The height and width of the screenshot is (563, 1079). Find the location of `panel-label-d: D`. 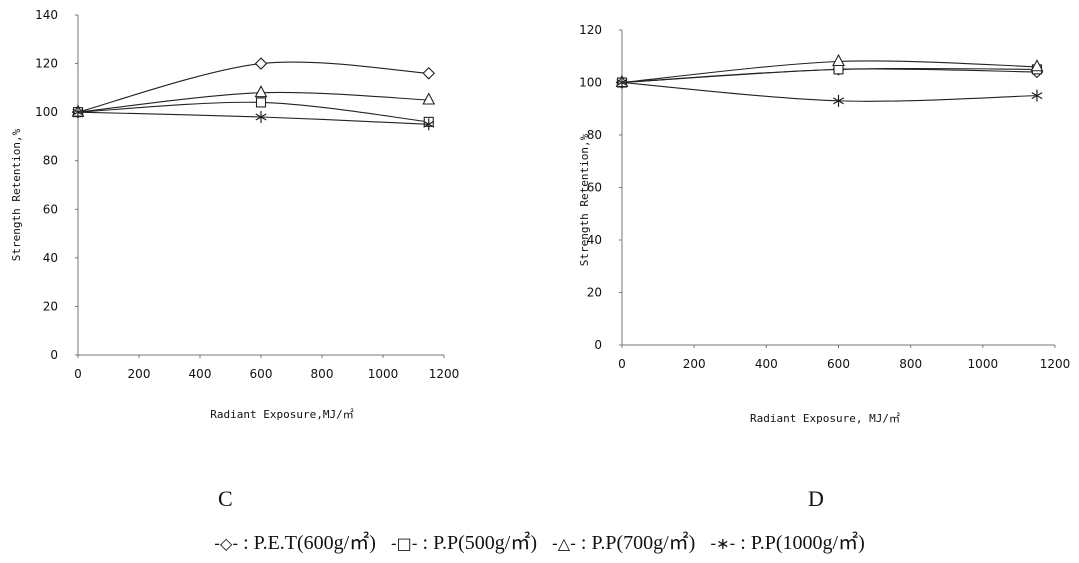

panel-label-d: D is located at coordinates (816, 498).